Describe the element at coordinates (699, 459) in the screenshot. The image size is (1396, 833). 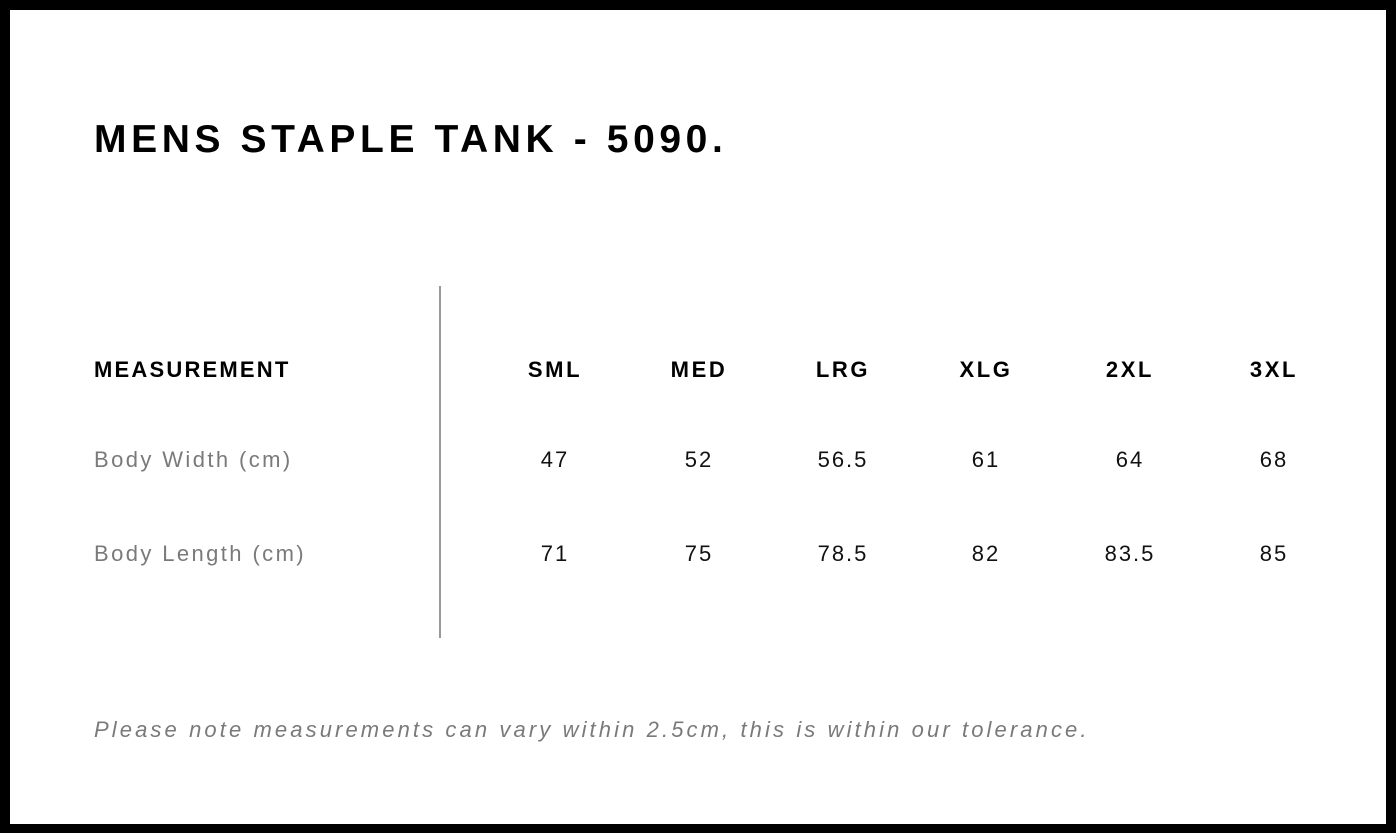
I see `table-cell: 52` at that location.